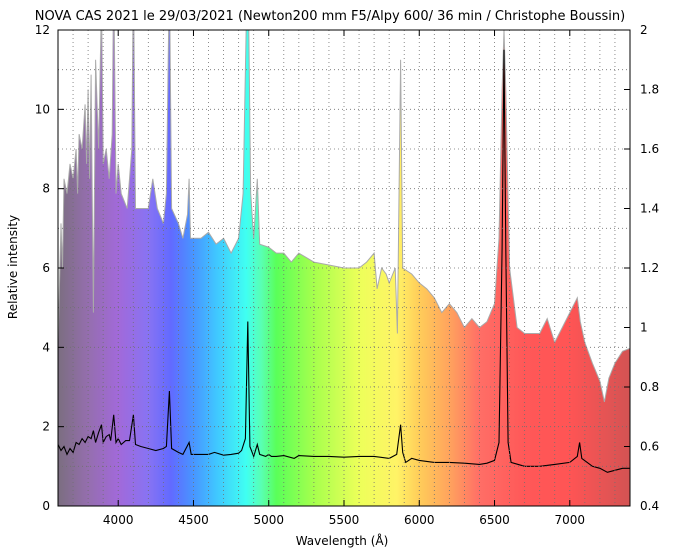 This screenshot has height=550, width=700. What do you see at coordinates (42, 30) in the screenshot?
I see `y-tick-label: 12` at bounding box center [42, 30].